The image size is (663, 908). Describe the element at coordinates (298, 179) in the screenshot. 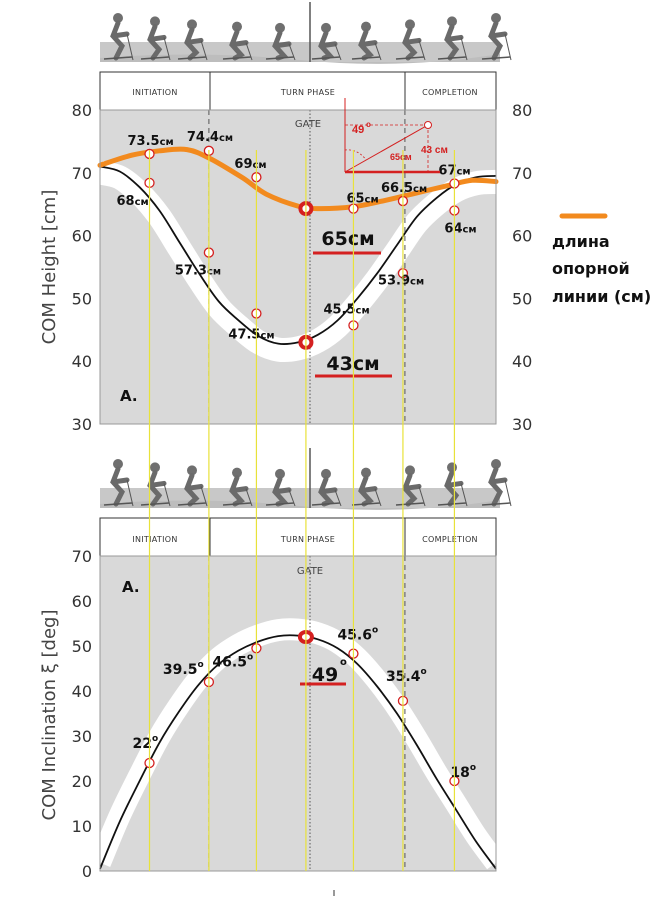

I see `base-length-line` at that location.